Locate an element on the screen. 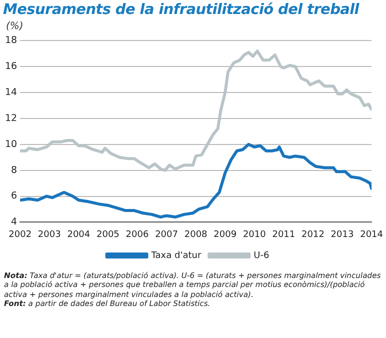 Image resolution: width=386 pixels, height=338 pixels. x-tick-label: 2007 is located at coordinates (166, 235).